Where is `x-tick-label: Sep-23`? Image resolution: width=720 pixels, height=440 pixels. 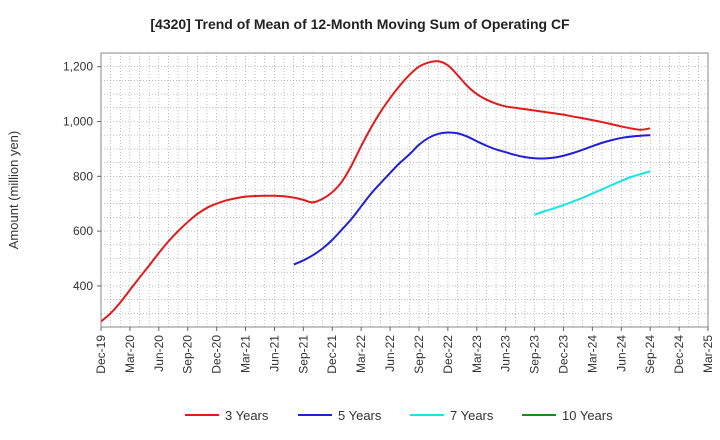
x-tick-label: Sep-23 is located at coordinates (535, 354).